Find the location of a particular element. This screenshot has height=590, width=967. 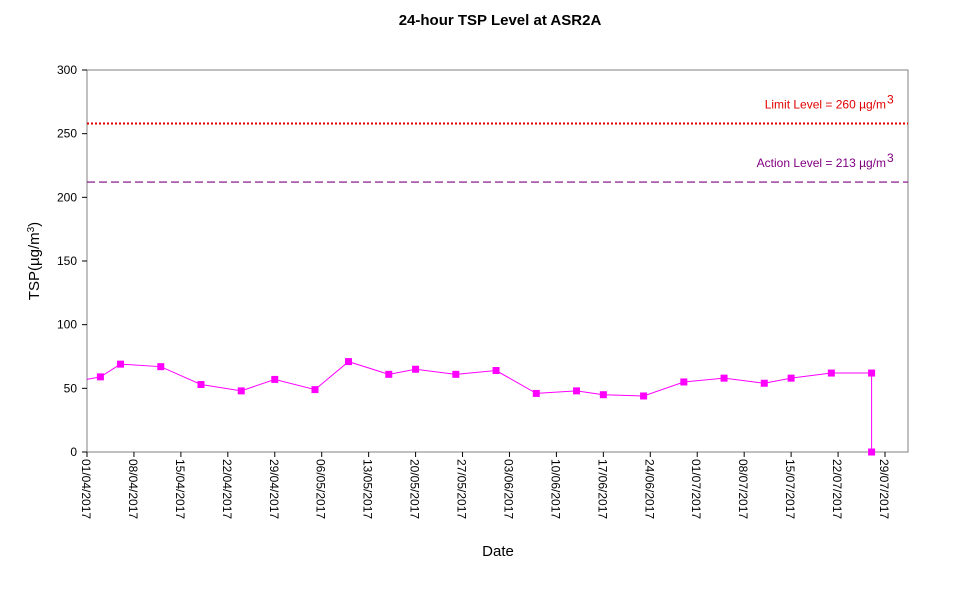

x-tick-label-4: 29/04/2017 is located at coordinates (274, 489).